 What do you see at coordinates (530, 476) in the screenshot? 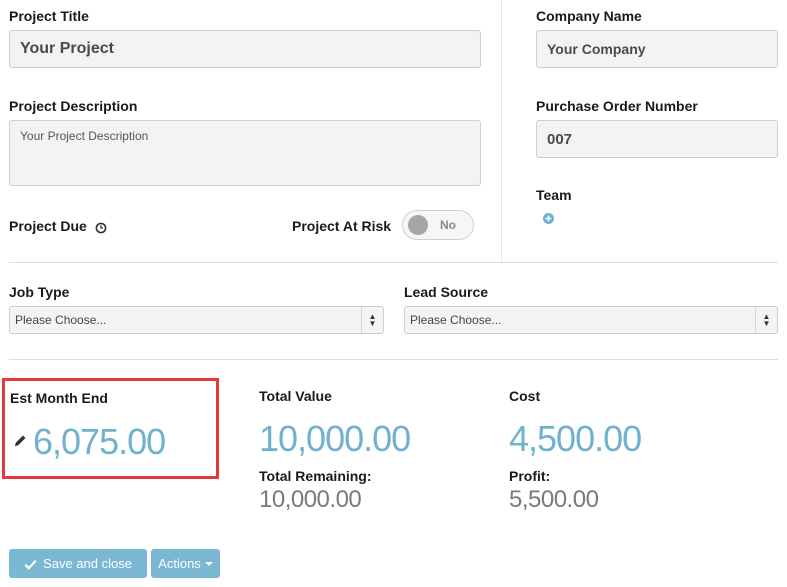
I see `profit-label: Profit:` at bounding box center [530, 476].